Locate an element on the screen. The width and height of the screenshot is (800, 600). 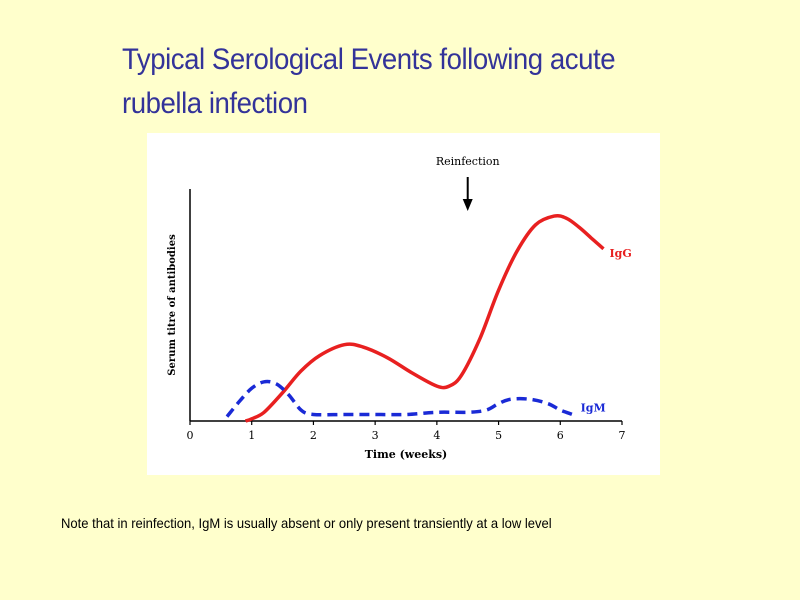
series-line-igm is located at coordinates (399, 398).